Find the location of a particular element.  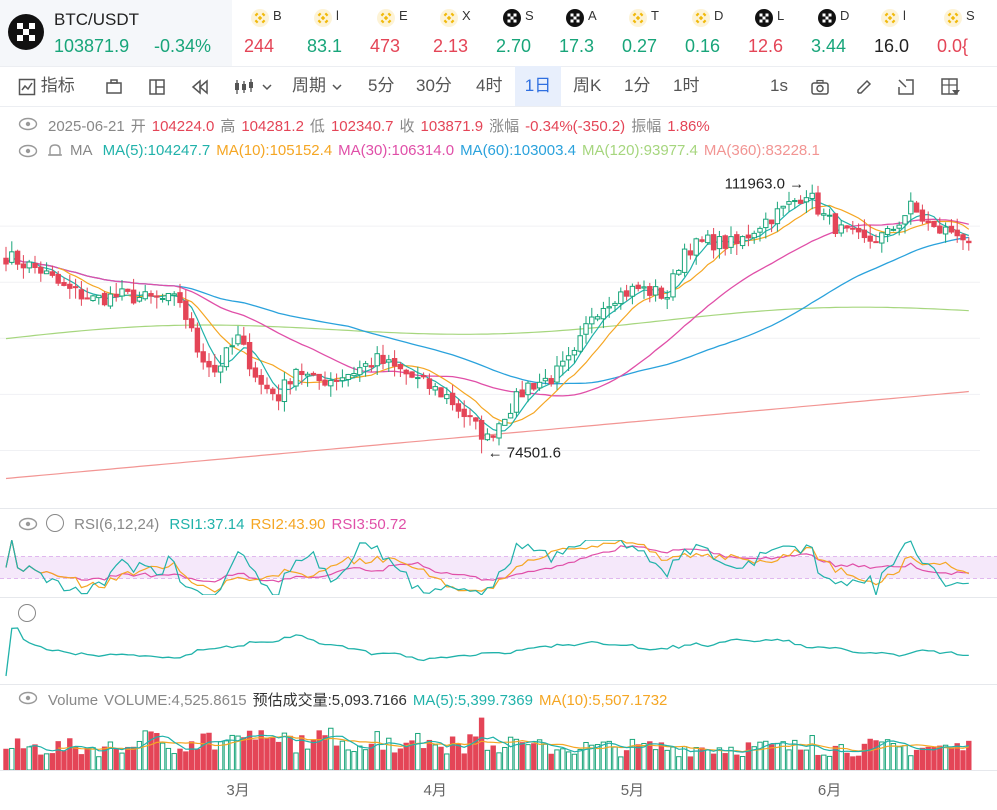

ticker-item: L 12.6 is located at coordinates (770, 33).